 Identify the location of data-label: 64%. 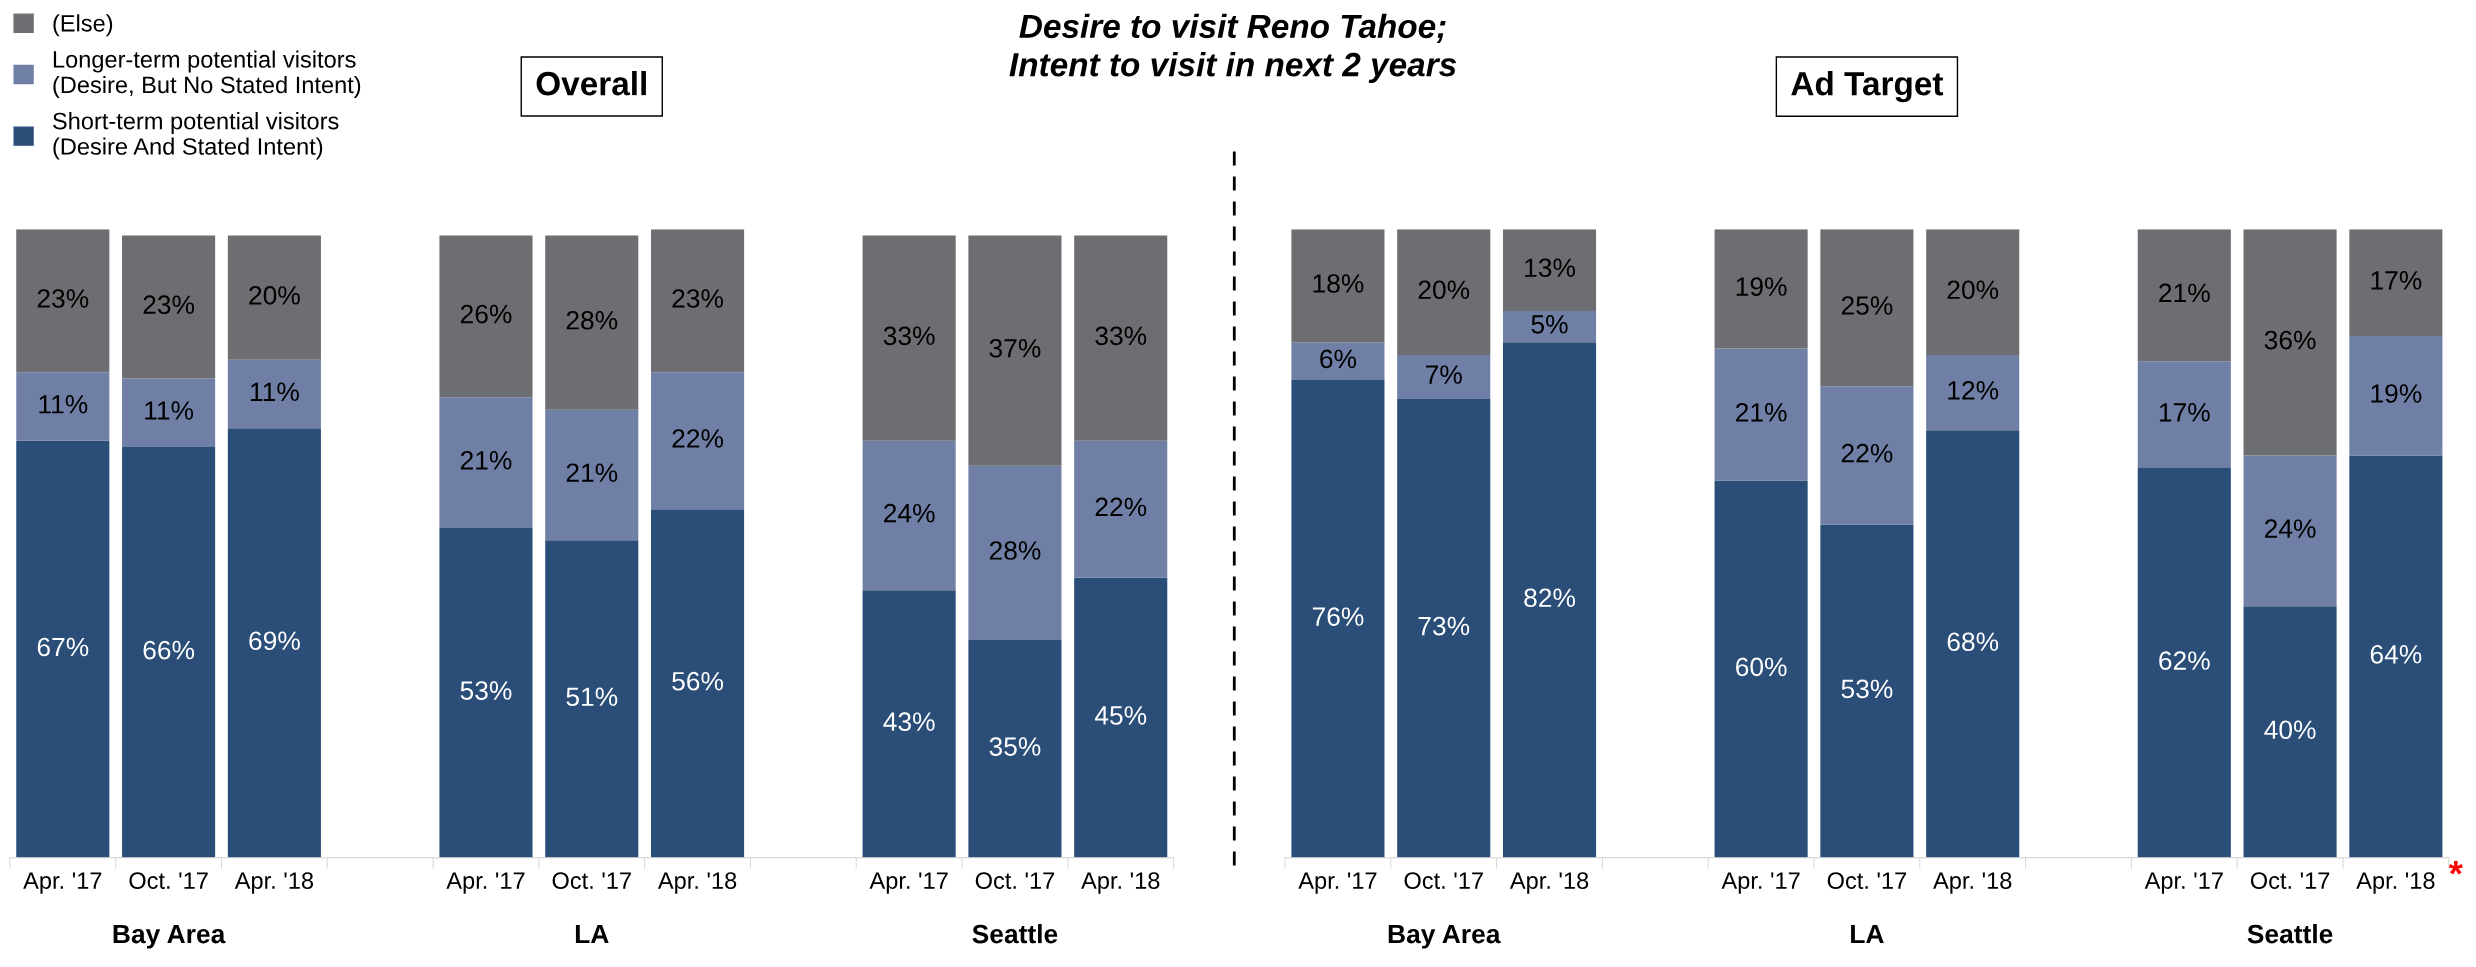
(2396, 654).